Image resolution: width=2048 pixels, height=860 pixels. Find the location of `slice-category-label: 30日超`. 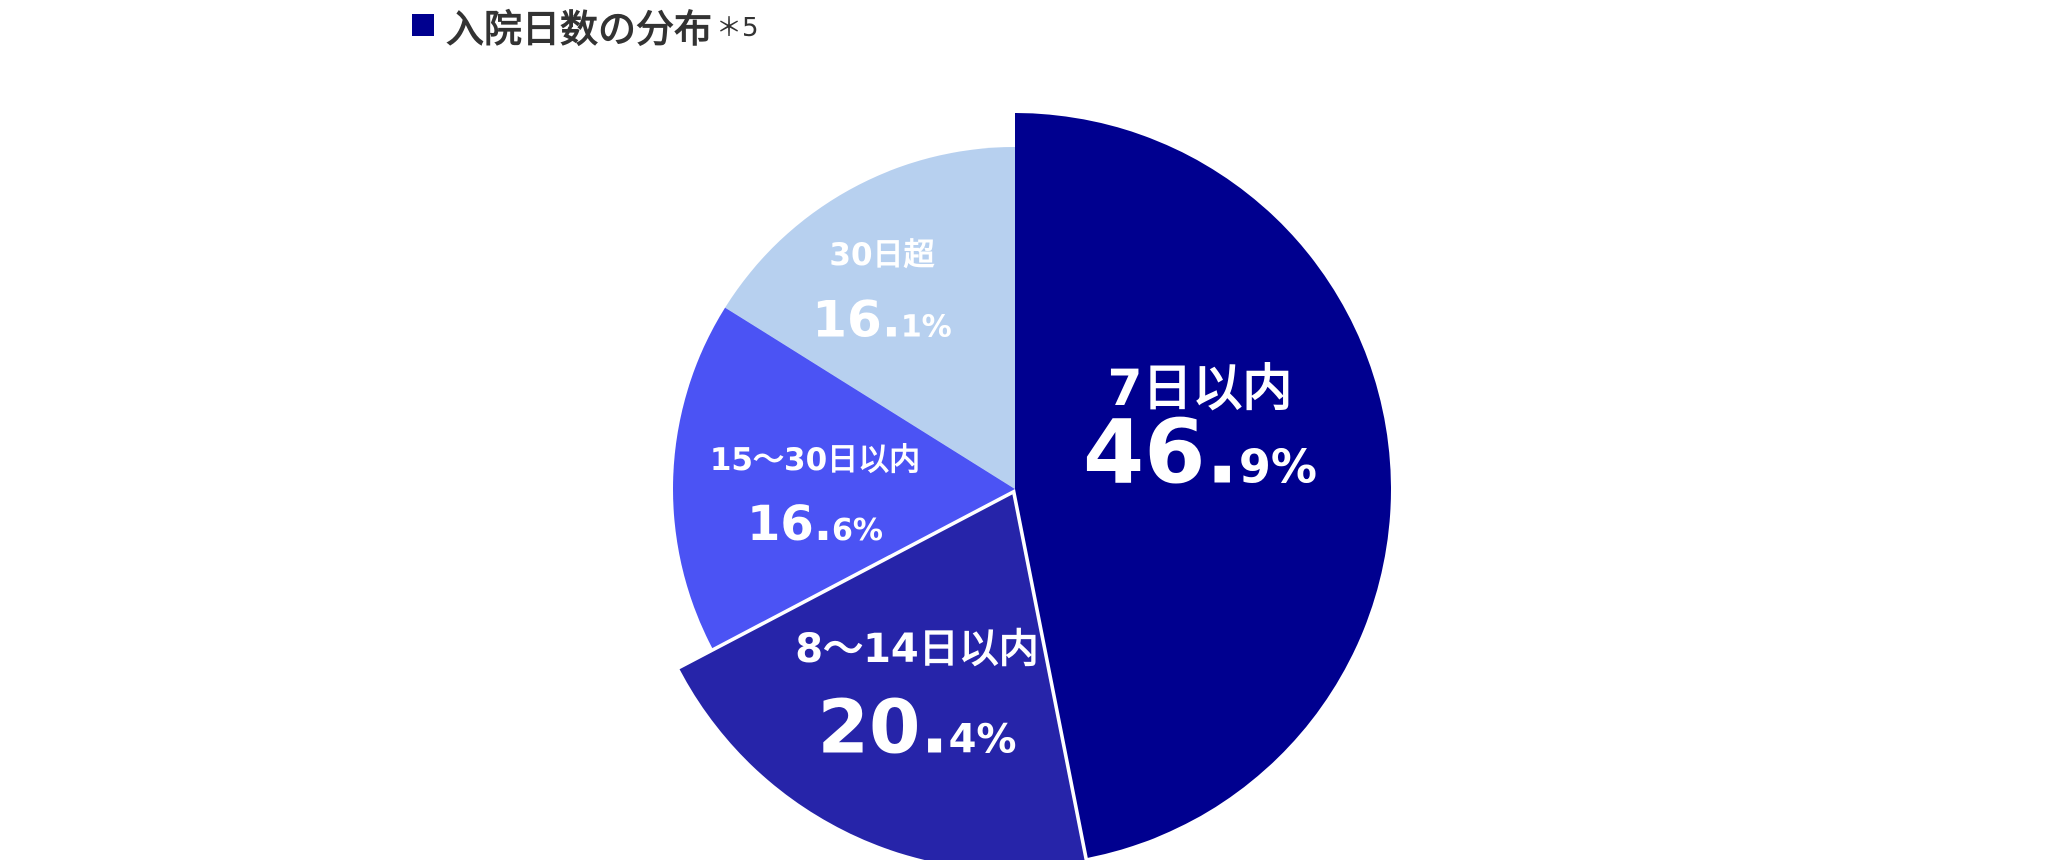

slice-category-label: 30日超 is located at coordinates (882, 255).